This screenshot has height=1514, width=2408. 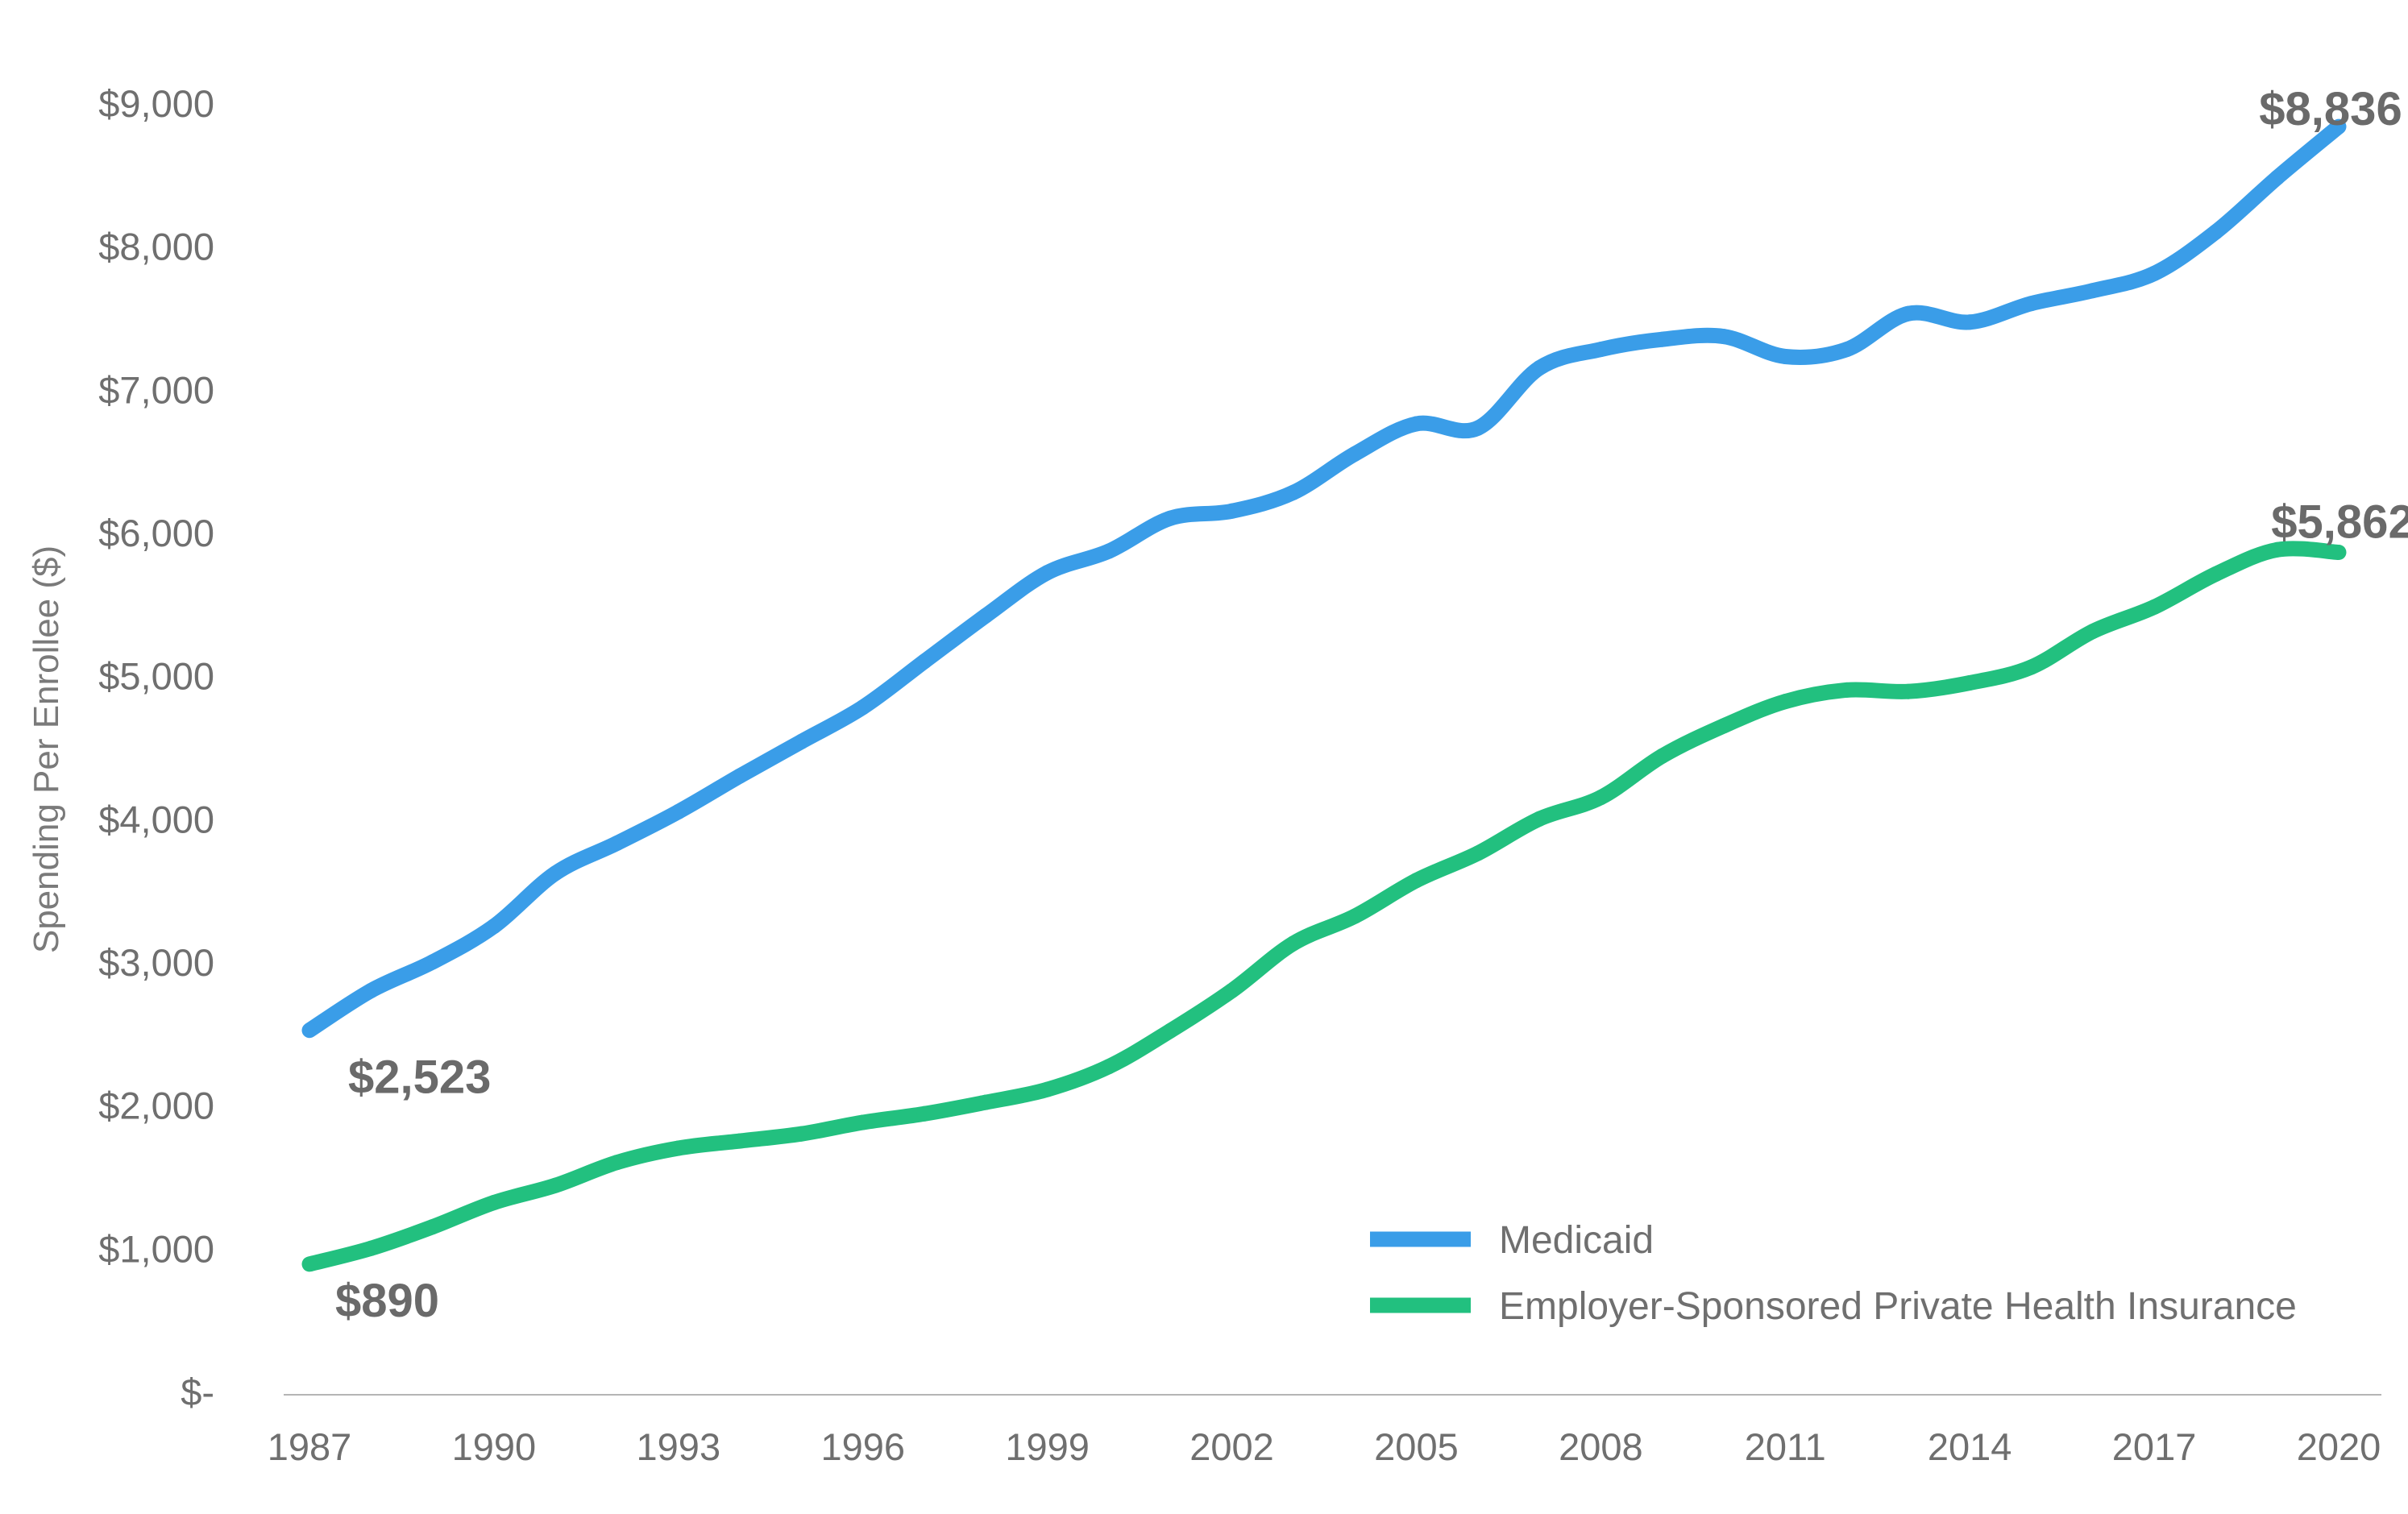 What do you see at coordinates (156, 533) in the screenshot?
I see `y-tick-label: $6,000` at bounding box center [156, 533].